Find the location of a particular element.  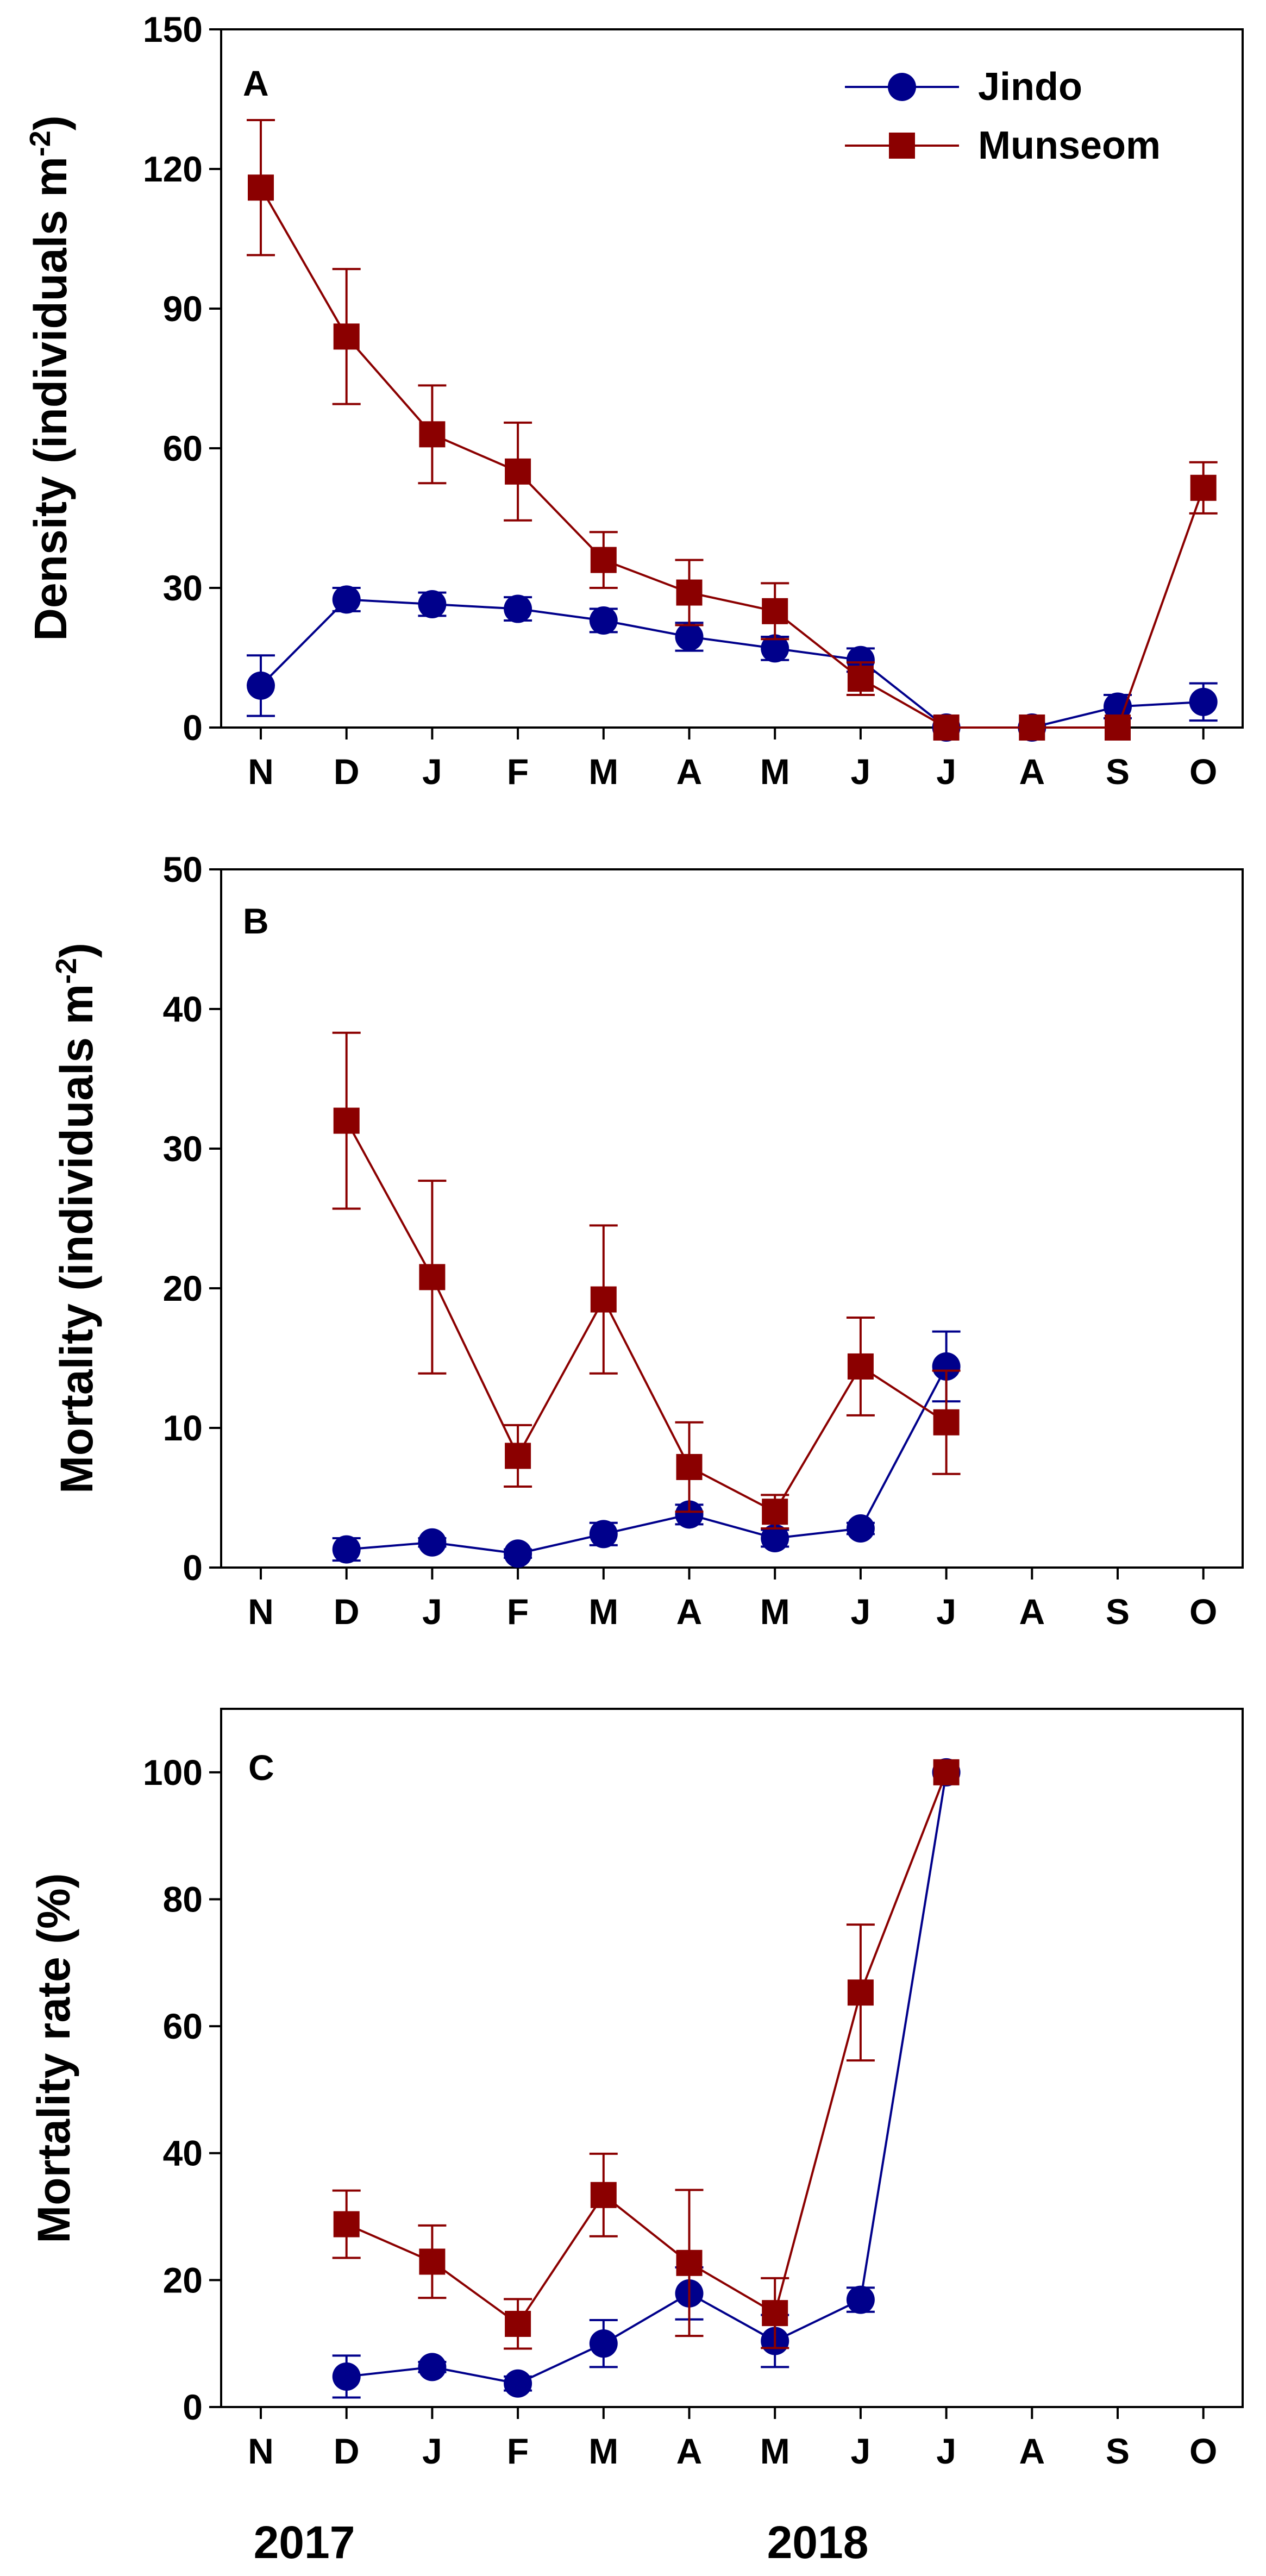

panel-b-y-tick-label: 50 is located at coordinates (183, 869).